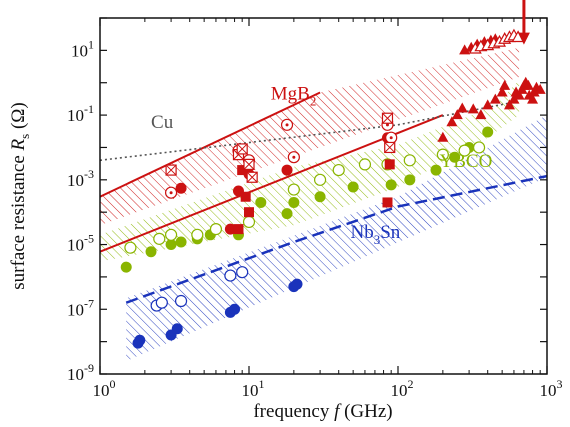 The width and height of the screenshot is (570, 427). Describe the element at coordinates (20, 195) in the screenshot. I see `y-axis-title: surface resistance Rs (Ω)` at that location.